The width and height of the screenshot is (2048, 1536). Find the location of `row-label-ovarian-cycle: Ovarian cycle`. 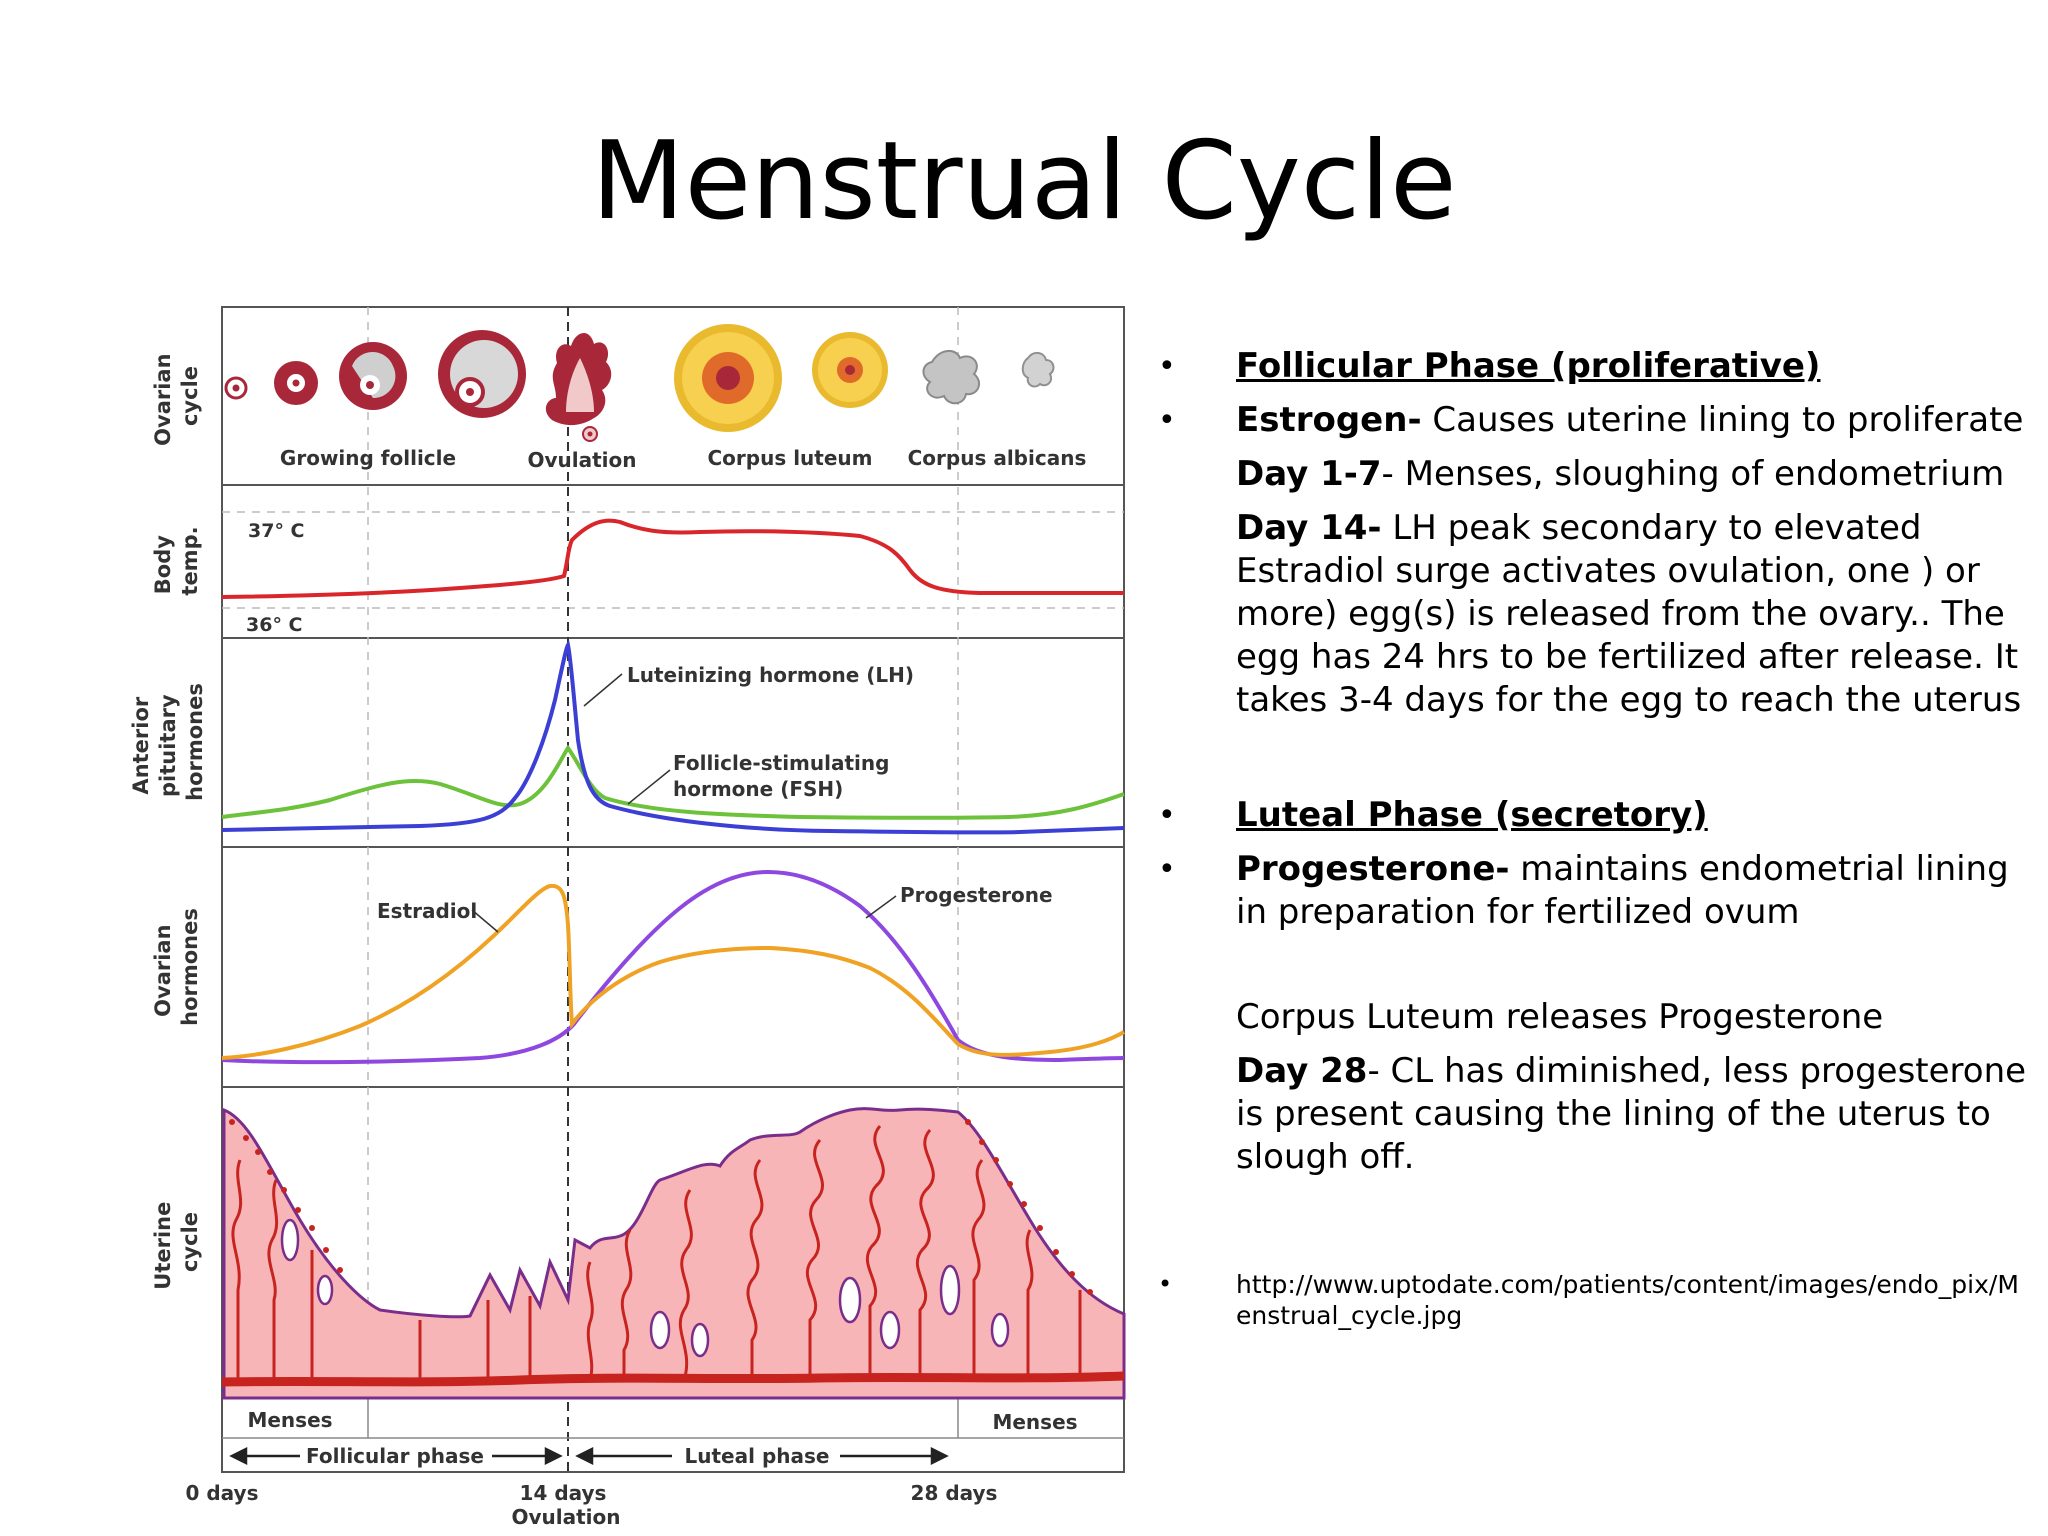

row-label-ovarian-cycle: Ovarian cycle is located at coordinates (176, 396).